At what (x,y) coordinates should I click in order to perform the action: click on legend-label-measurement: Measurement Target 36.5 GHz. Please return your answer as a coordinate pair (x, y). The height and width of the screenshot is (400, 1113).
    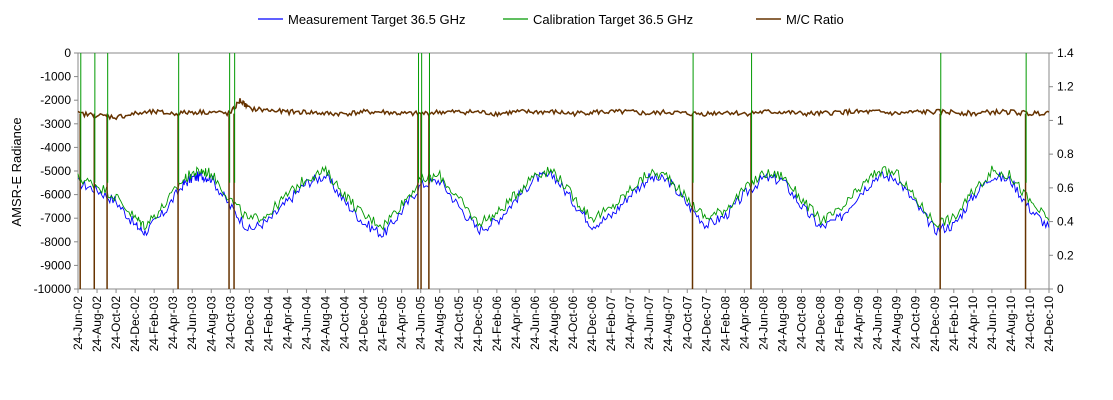
    Looking at the image, I should click on (377, 19).